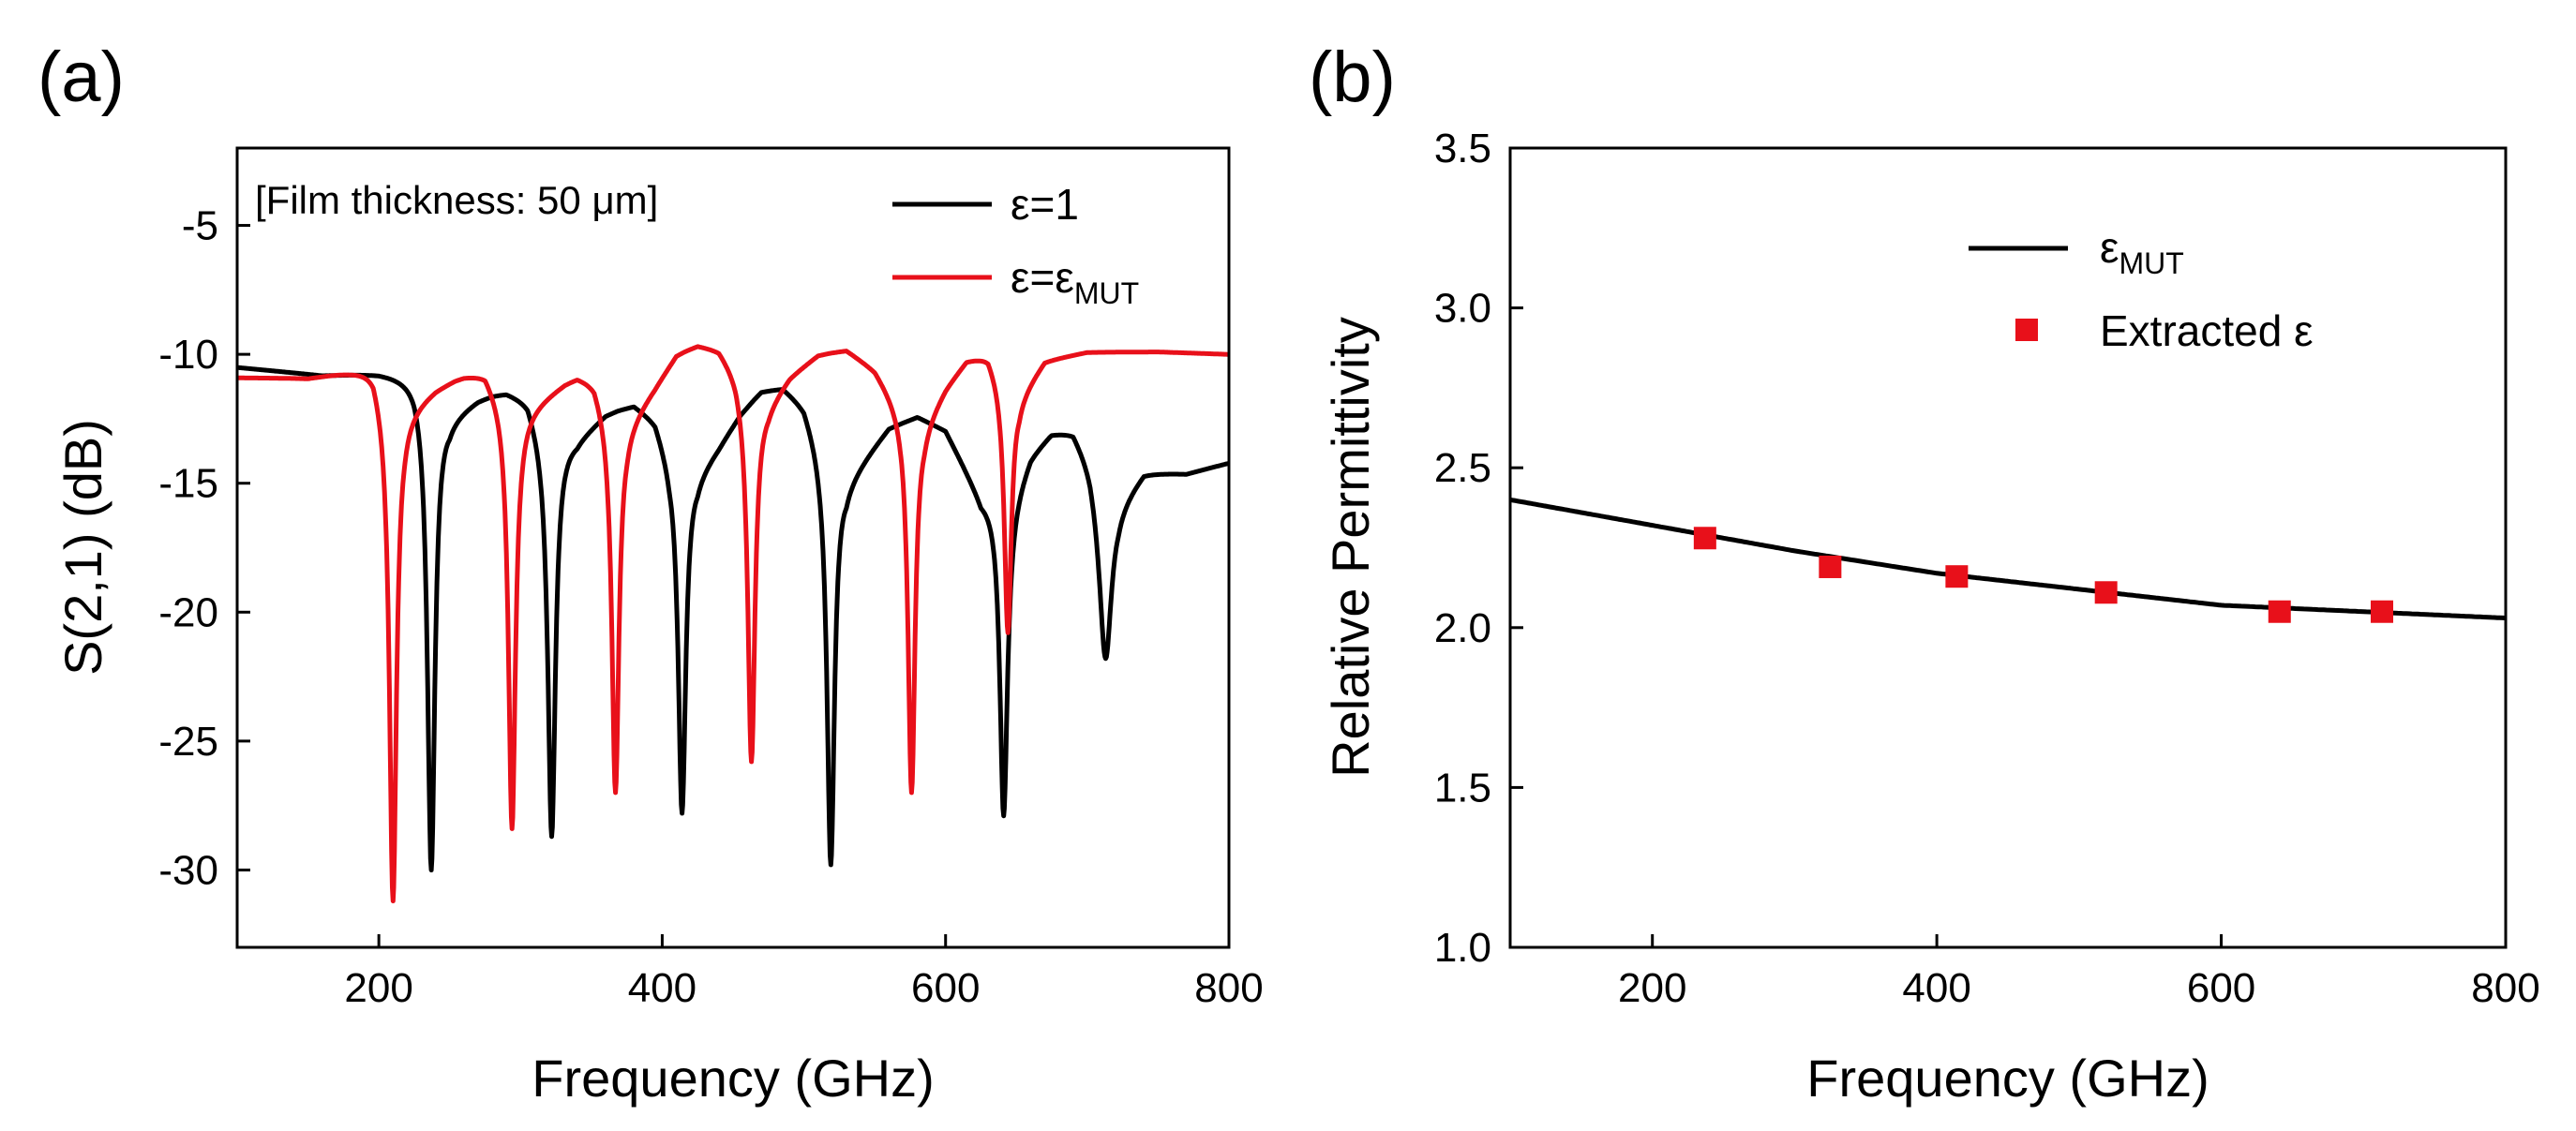 The height and width of the screenshot is (1131, 2576). I want to click on legend-label-epsilon-mut-curve: εMUT, so click(2142, 252).